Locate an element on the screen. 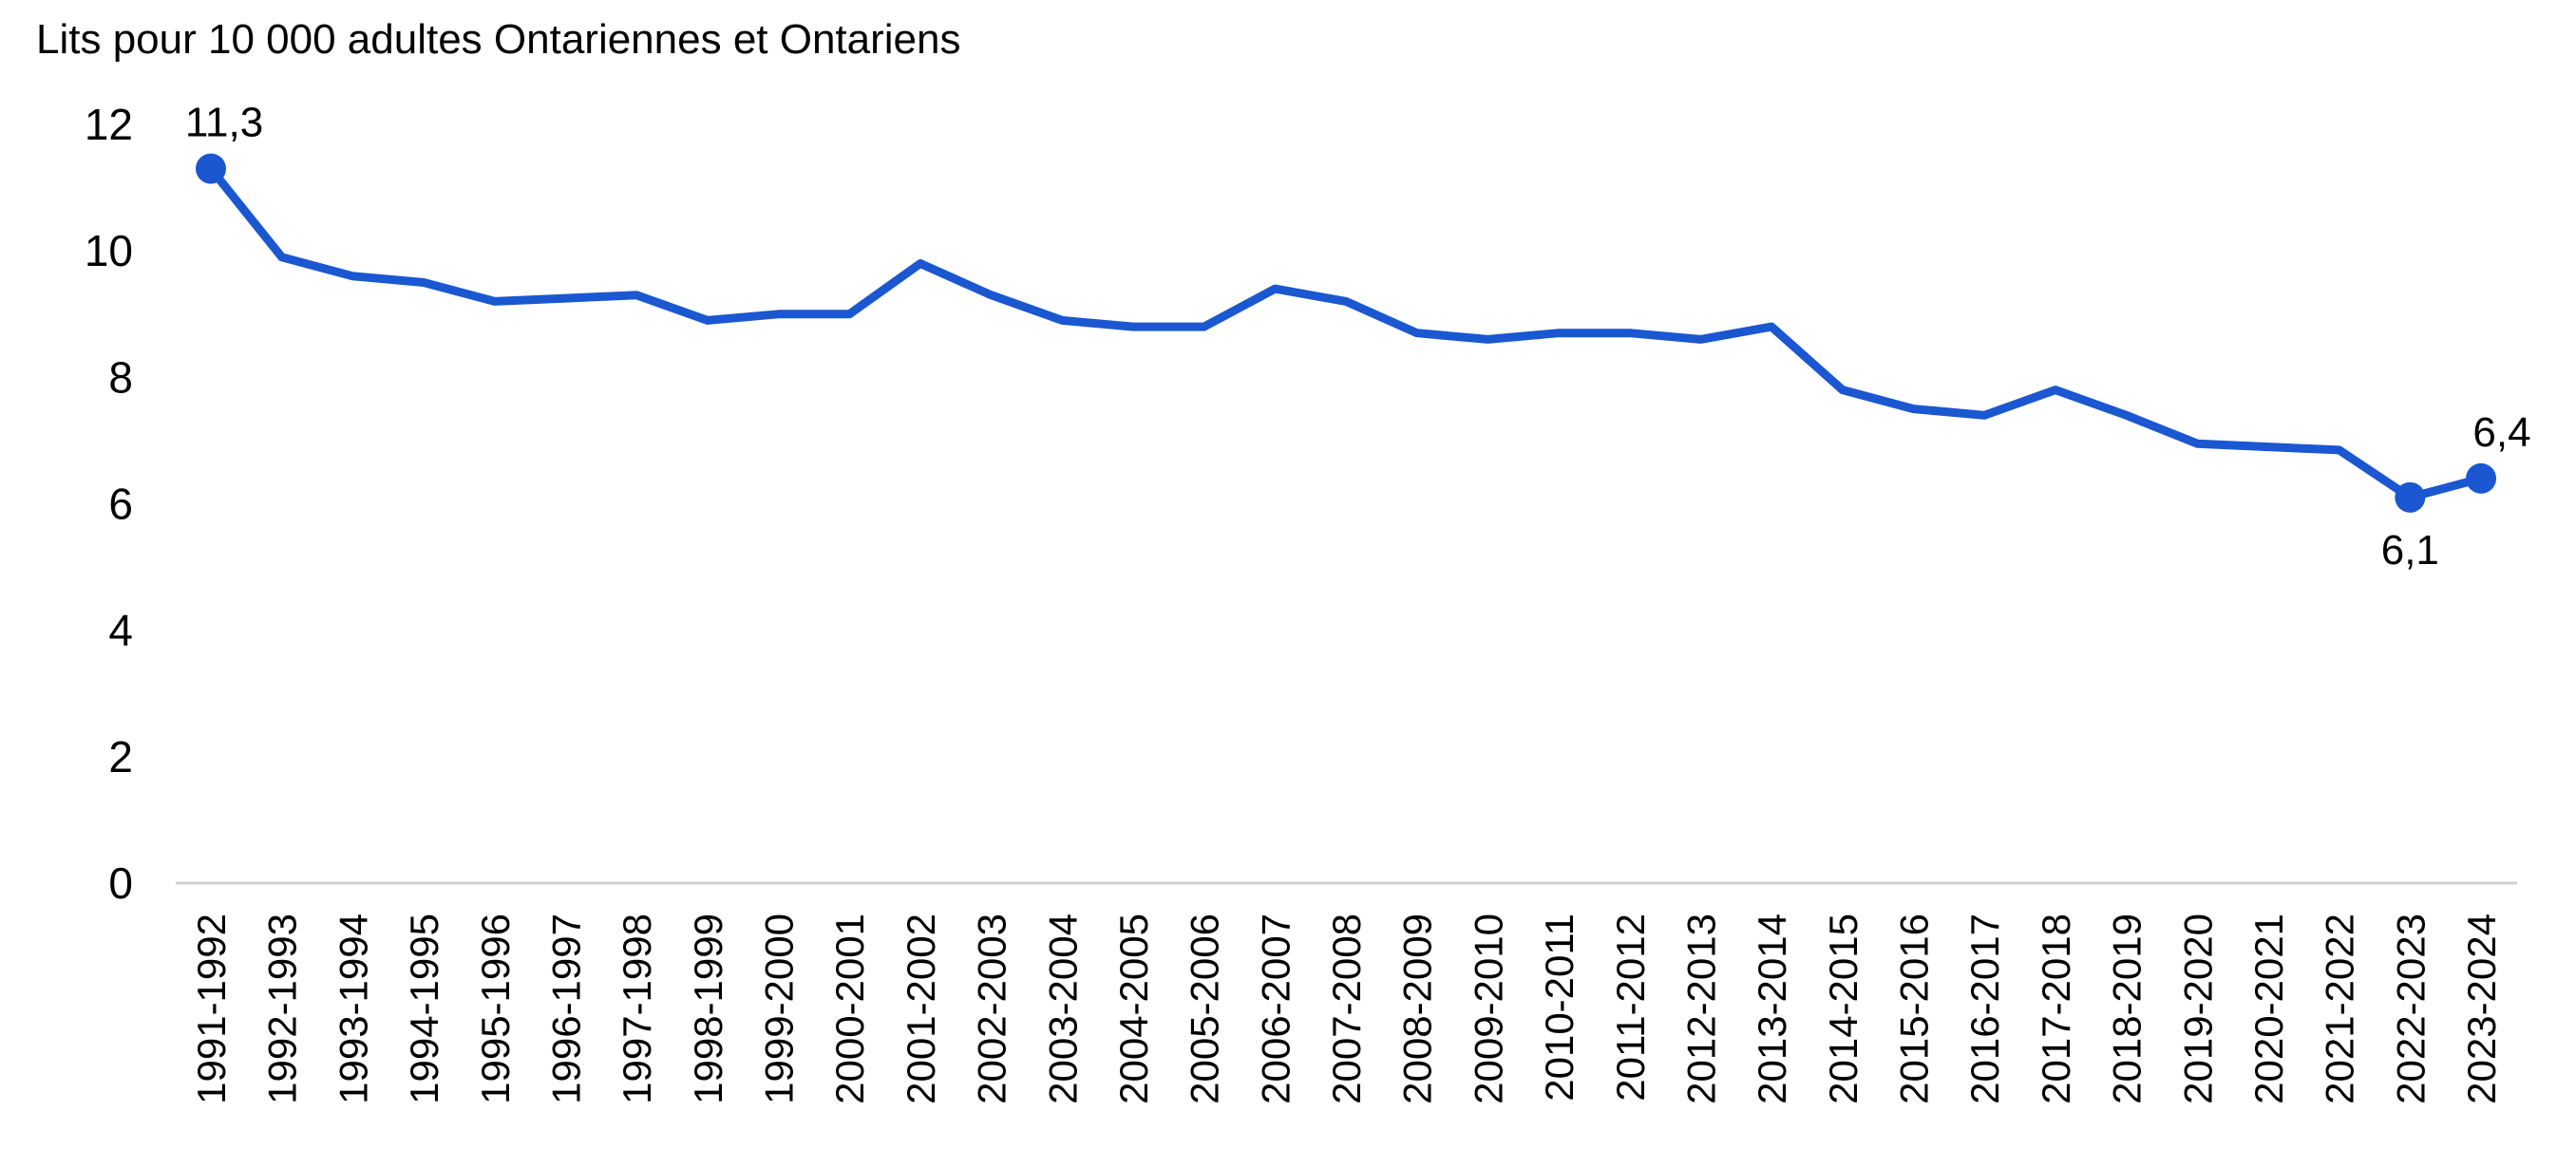  x-tick-label: 2017-2018 is located at coordinates (2056, 1009).